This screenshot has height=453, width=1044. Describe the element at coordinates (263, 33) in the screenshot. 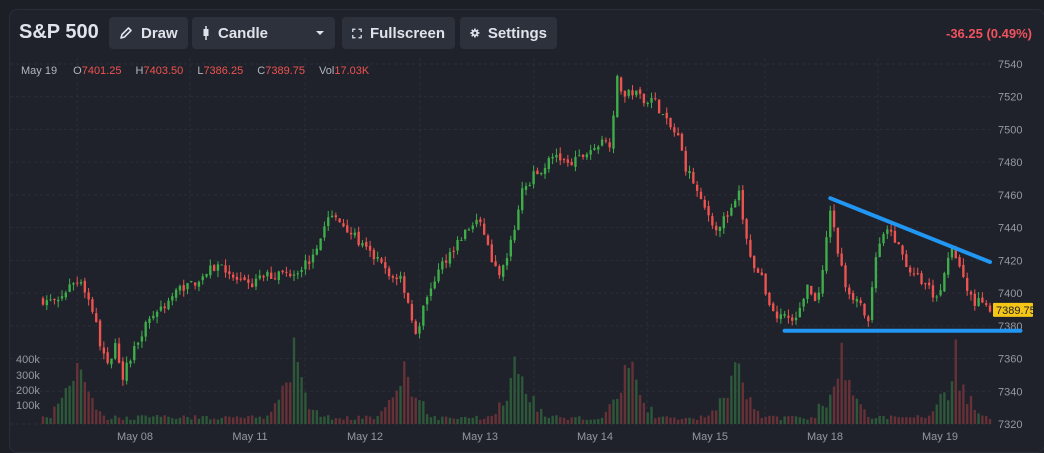

I see `chart-type-dropdown: Candle` at that location.